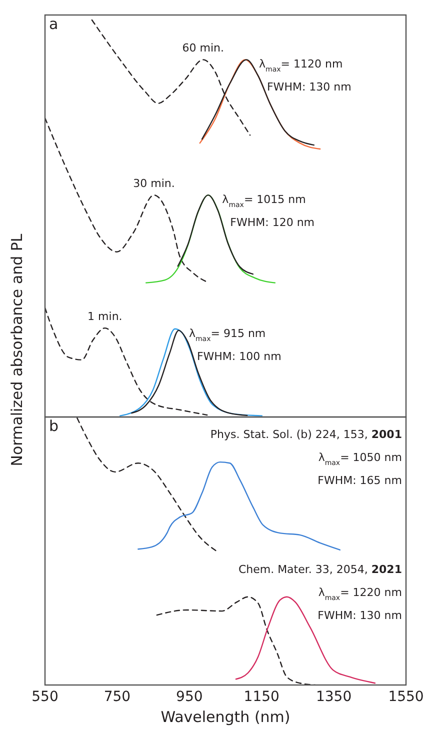  Describe the element at coordinates (406, 696) in the screenshot. I see `x-tick-label: 1550` at that location.